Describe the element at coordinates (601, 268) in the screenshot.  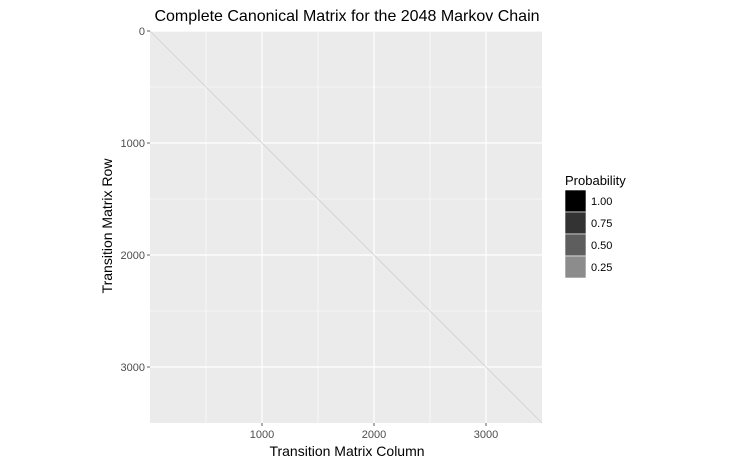
I see `legend-label: 0.25` at that location.